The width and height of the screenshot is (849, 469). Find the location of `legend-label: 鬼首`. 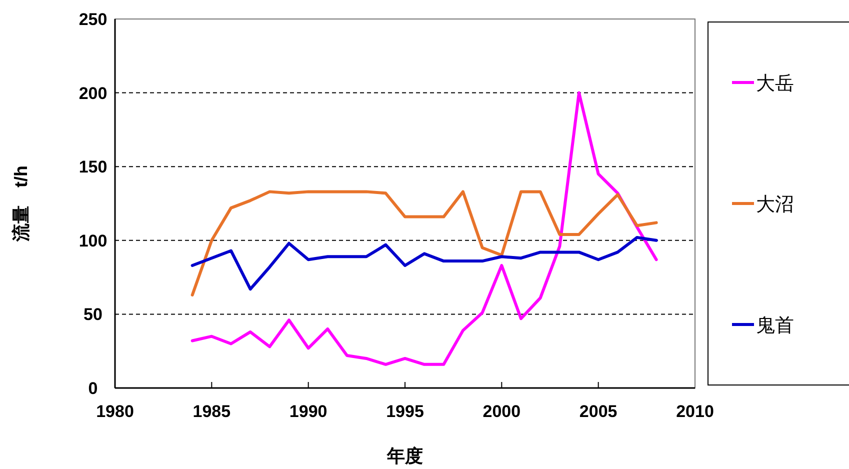

legend-label: 鬼首 is located at coordinates (775, 326).